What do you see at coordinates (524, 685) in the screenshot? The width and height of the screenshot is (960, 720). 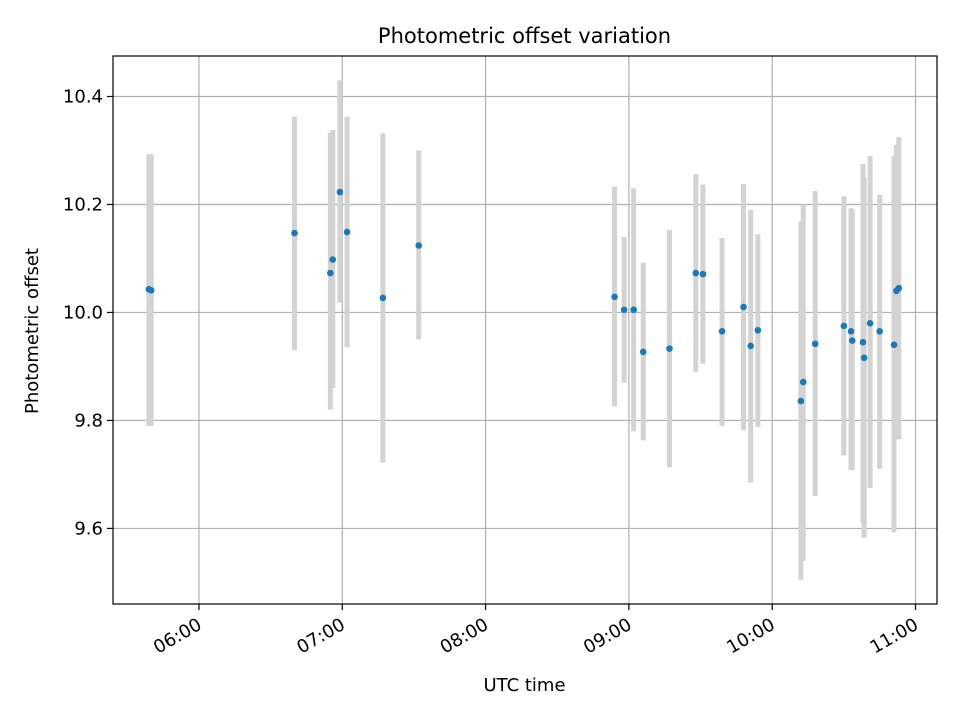 I see `x-axis-title: UTC time` at bounding box center [524, 685].